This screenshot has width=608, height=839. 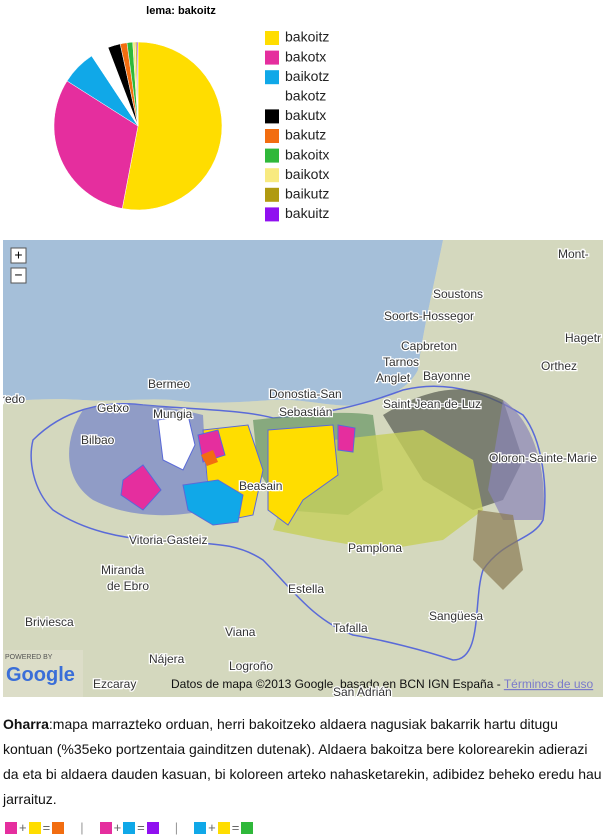 What do you see at coordinates (213, 502) in the screenshot?
I see `area-baikotz` at bounding box center [213, 502].